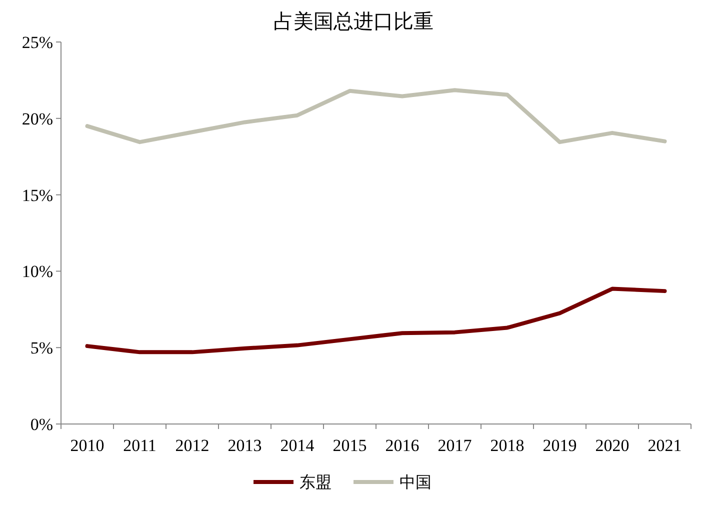 The height and width of the screenshot is (505, 707). Describe the element at coordinates (37, 42) in the screenshot. I see `y-tick-label: 25%` at that location.